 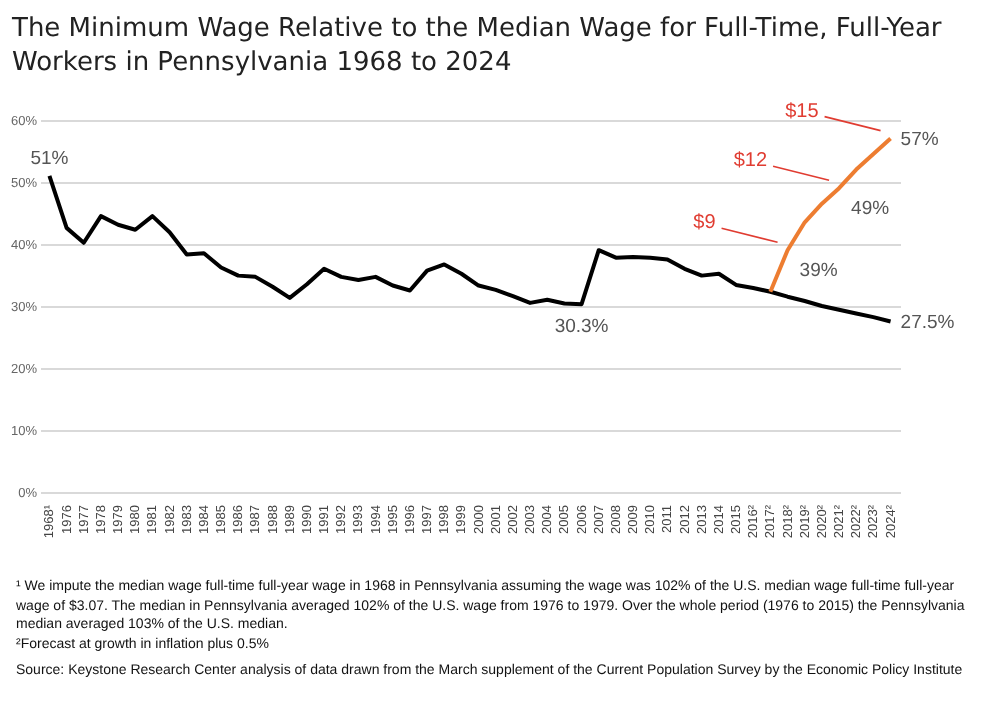 What do you see at coordinates (871, 209) in the screenshot?
I see `data-label: 49%` at bounding box center [871, 209].